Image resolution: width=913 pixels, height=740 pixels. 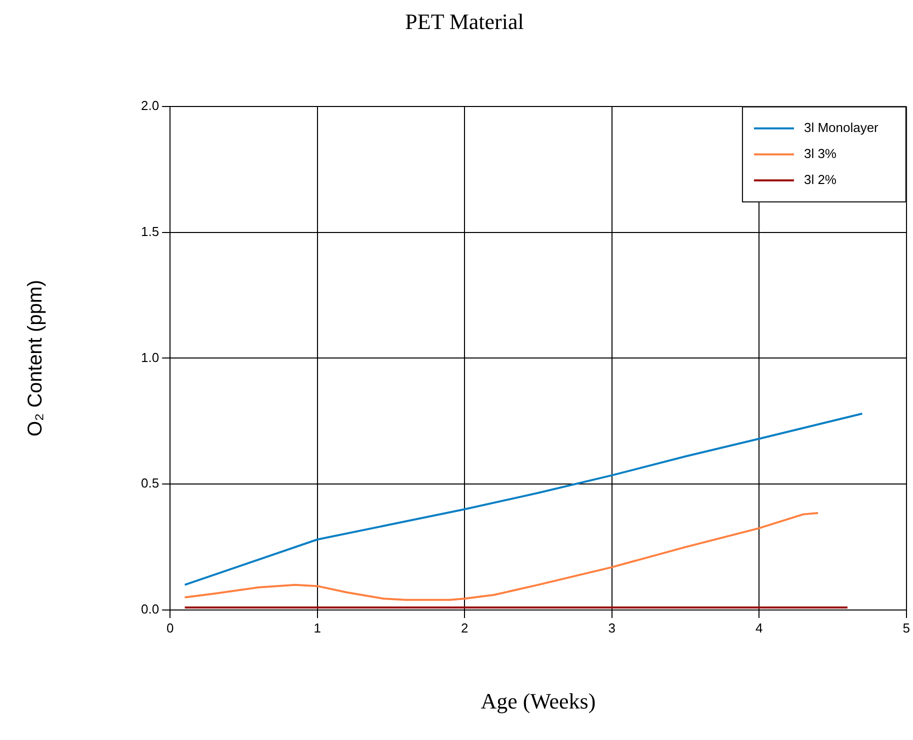 What do you see at coordinates (820, 153) in the screenshot?
I see `legend-label: 3l 3%` at bounding box center [820, 153].